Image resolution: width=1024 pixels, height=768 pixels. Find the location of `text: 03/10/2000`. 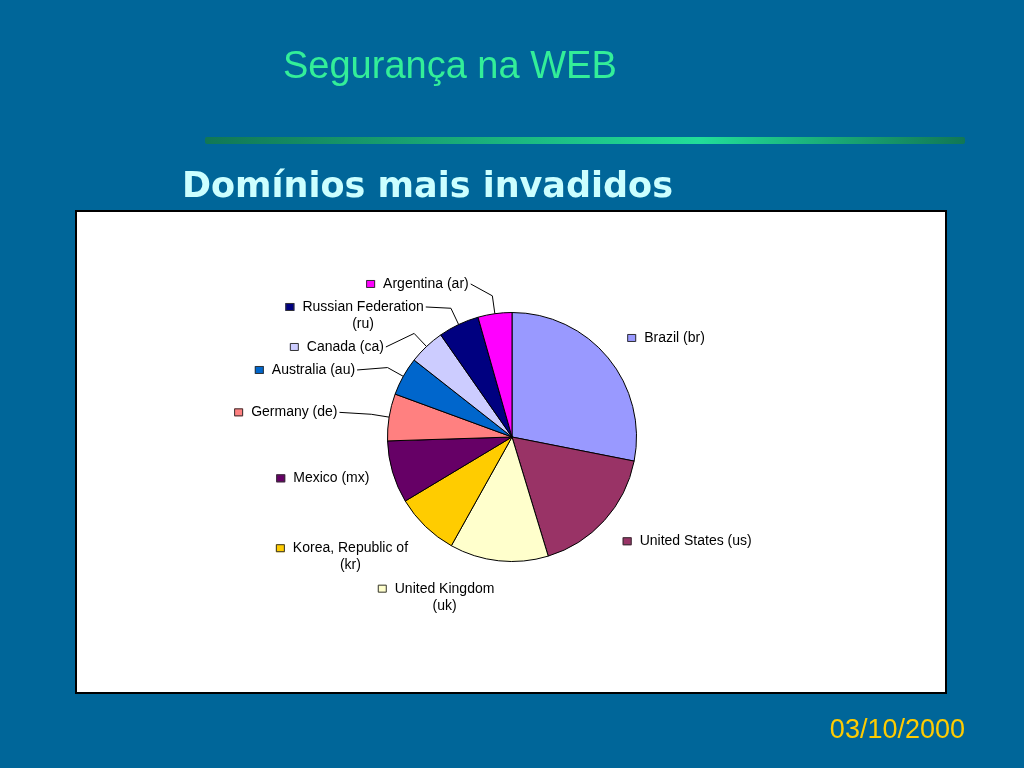

text: 03/10/2000 is located at coordinates (897, 729).